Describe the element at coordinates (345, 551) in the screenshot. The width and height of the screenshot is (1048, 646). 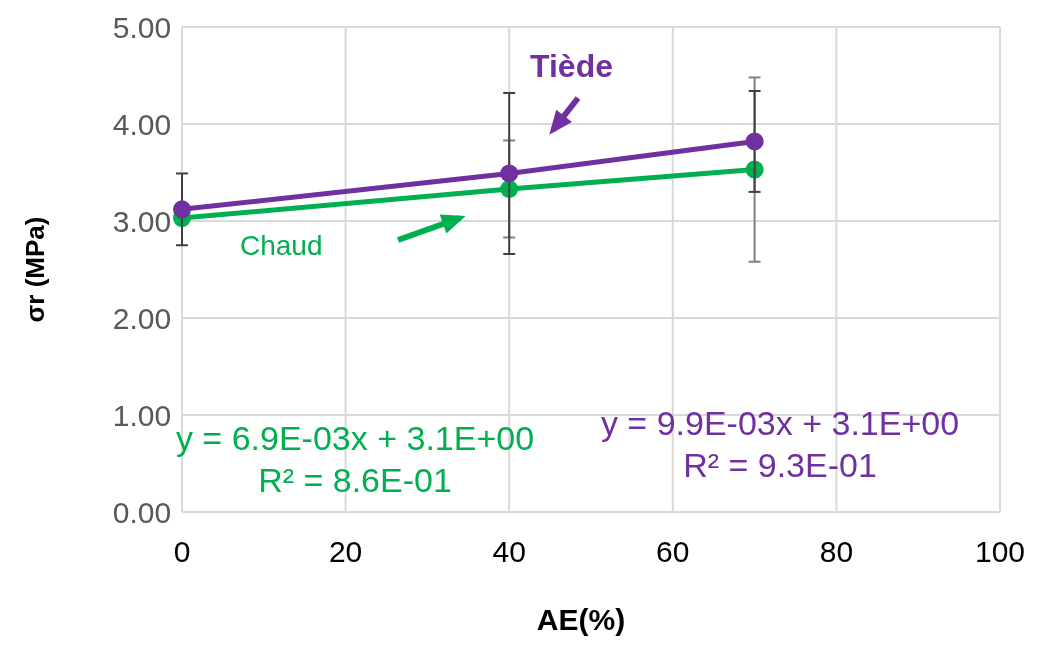
I see `x-tick-label: 20` at that location.